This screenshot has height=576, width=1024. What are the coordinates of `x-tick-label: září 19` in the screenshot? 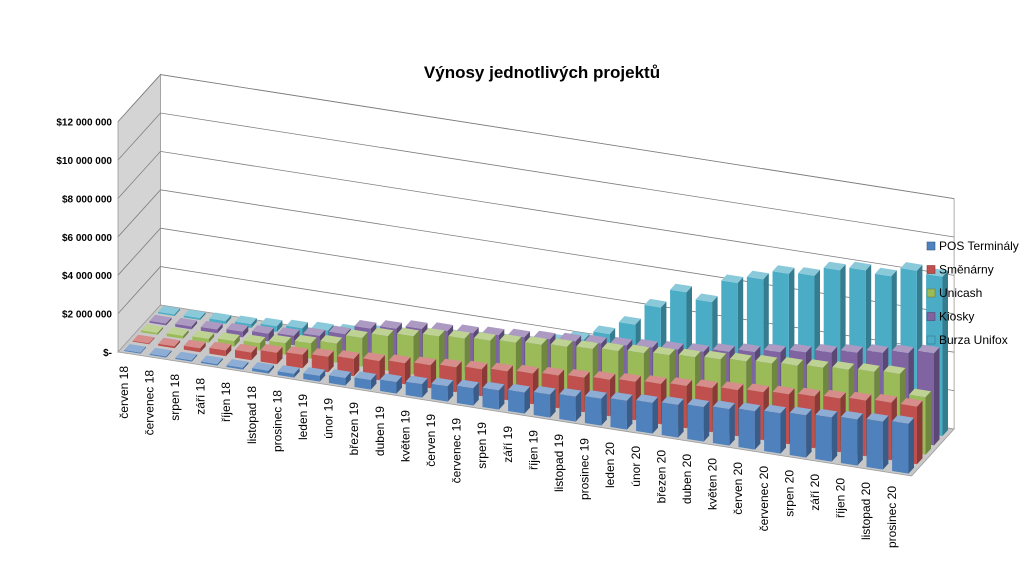 It's located at (508, 444).